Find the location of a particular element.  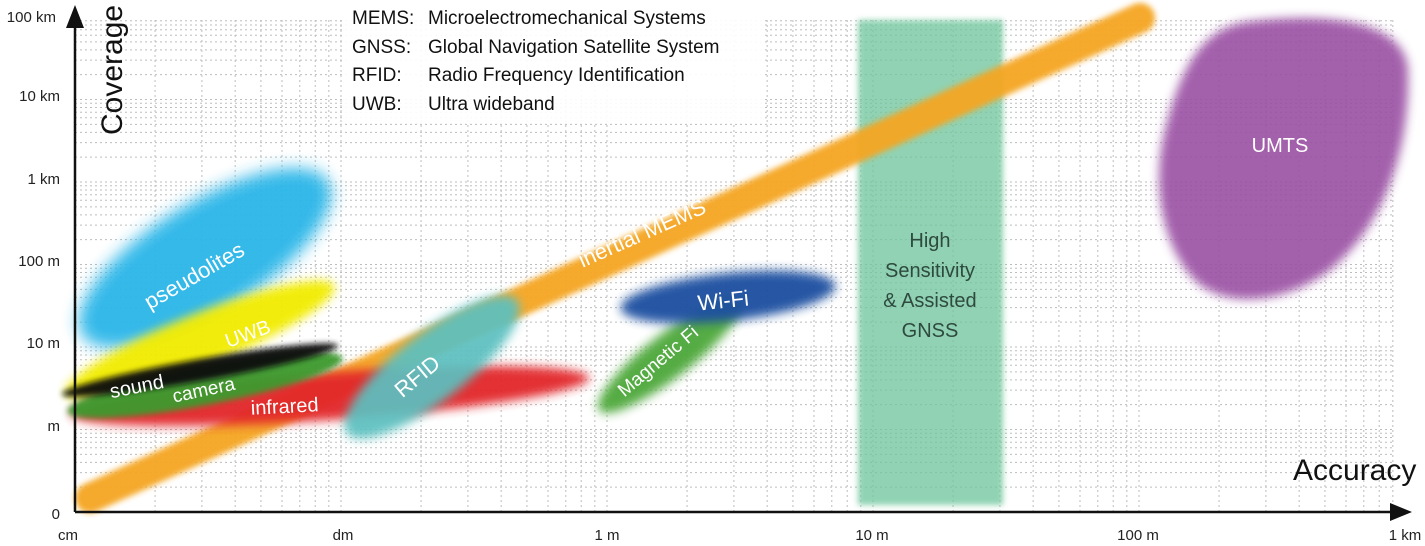

rfid-blob is located at coordinates (432, 367).